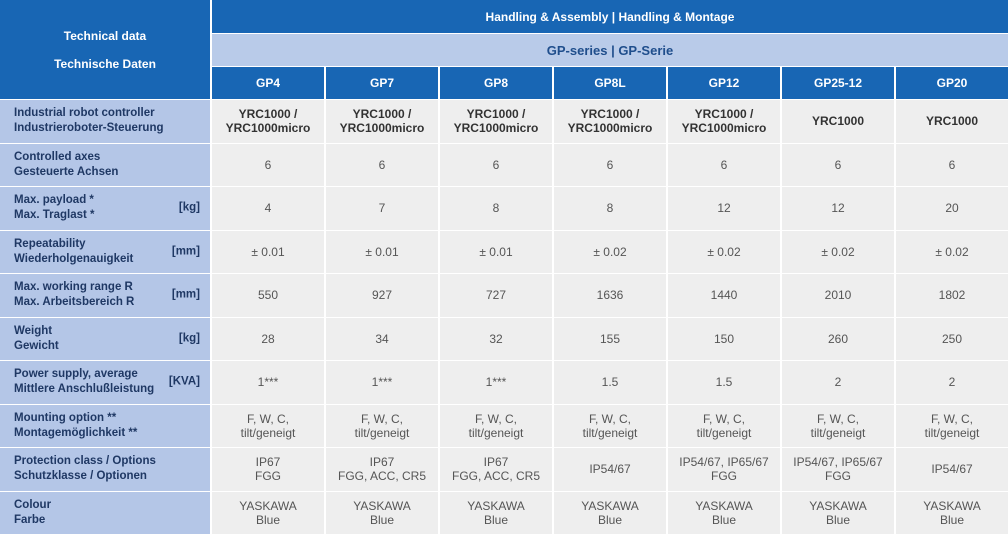 The height and width of the screenshot is (535, 1008). What do you see at coordinates (74, 302) in the screenshot?
I see `label-line: Max. Arbeitsbereich R` at bounding box center [74, 302].